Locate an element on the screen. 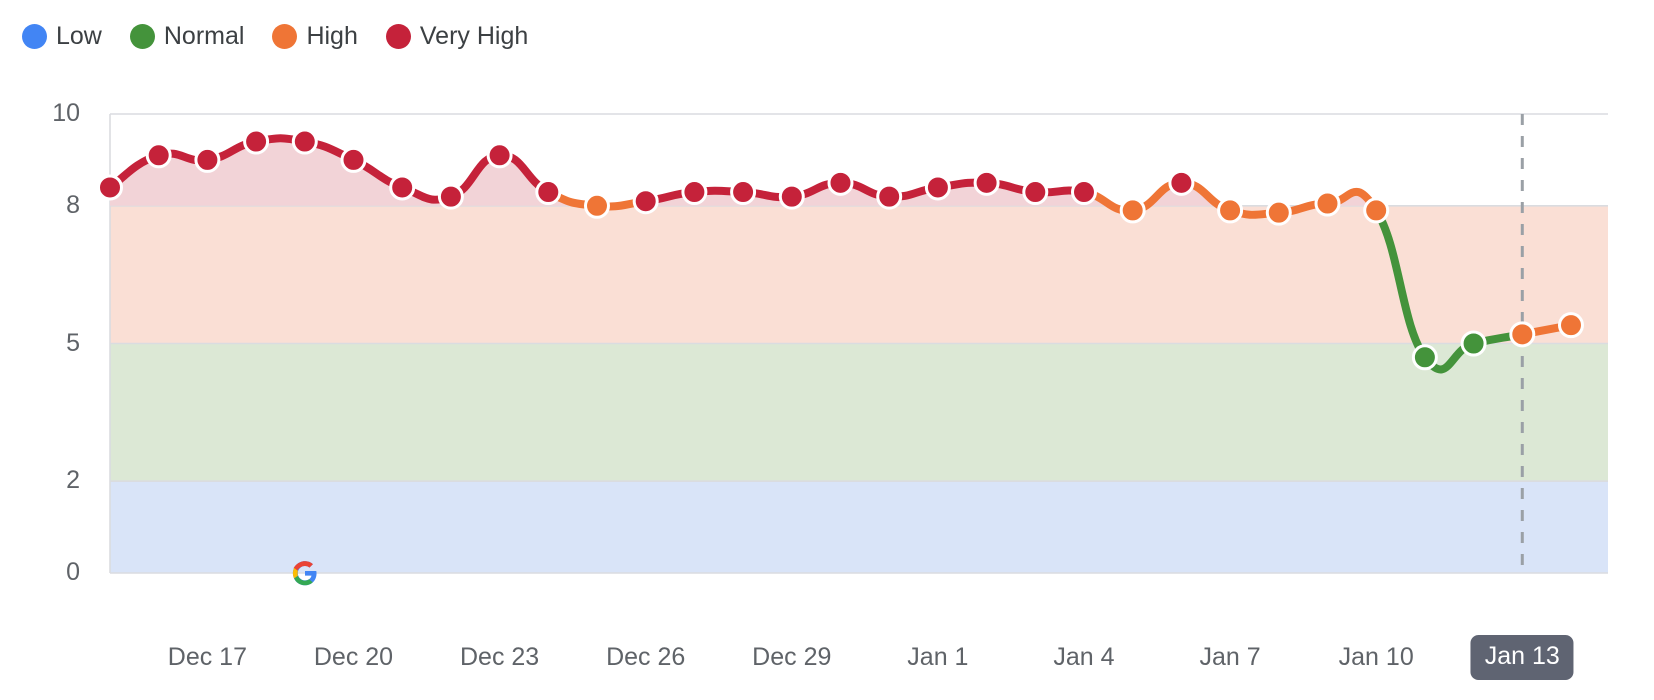  google-logo-icon is located at coordinates (304, 573).